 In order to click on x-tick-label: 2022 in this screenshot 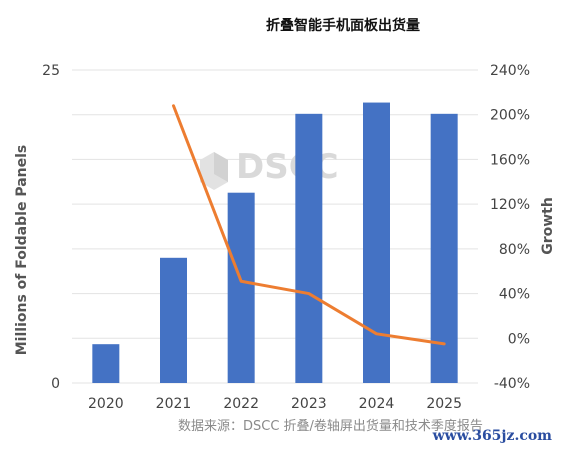, I will do `click(241, 404)`.